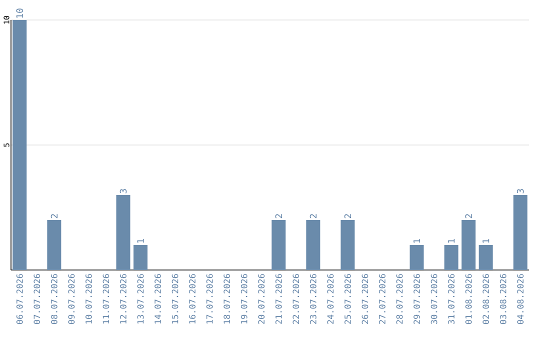  I want to click on x-tick-label: 11.07.2026, so click(106, 299).